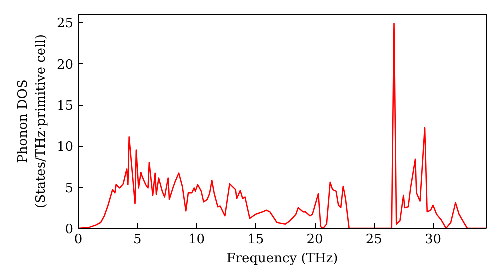 This screenshot has width=500, height=280. I want to click on x-tick-label: 10, so click(197, 240).